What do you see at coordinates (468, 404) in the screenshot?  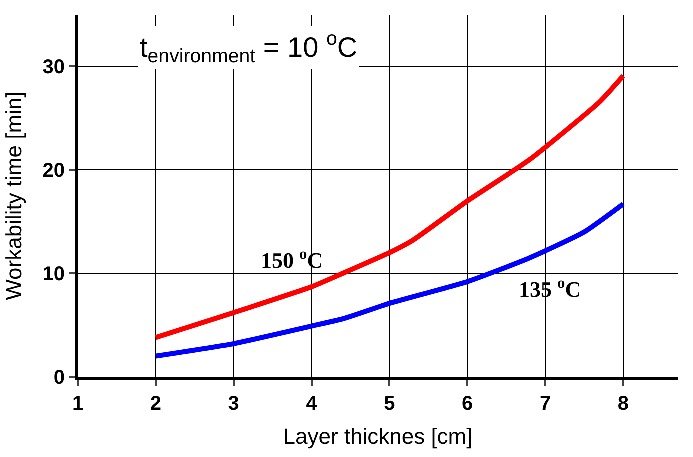 I see `x-tick-label: 6` at bounding box center [468, 404].